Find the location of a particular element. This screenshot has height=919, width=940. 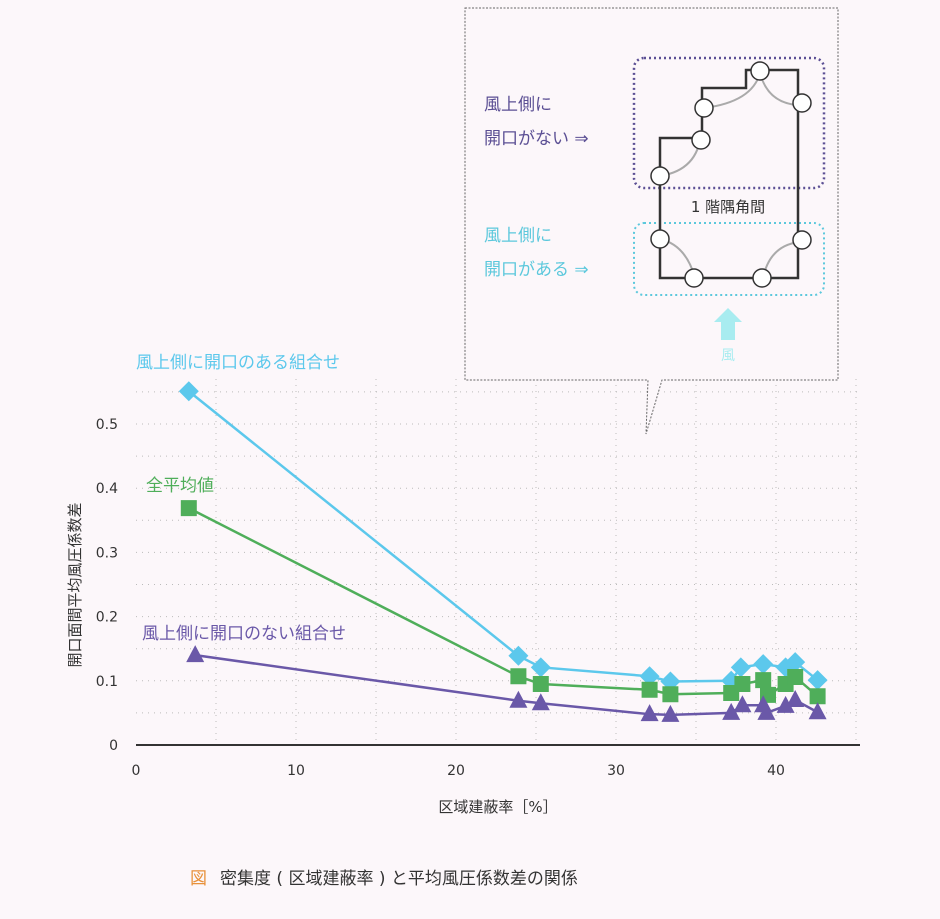

y-tick-label: 0 is located at coordinates (113, 746).